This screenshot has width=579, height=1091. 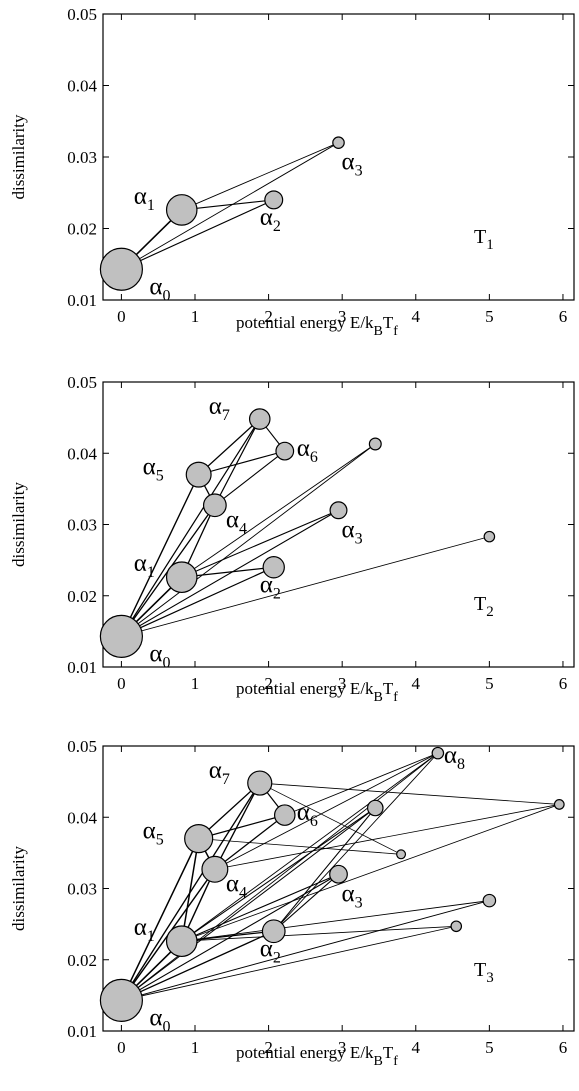 I want to click on edge-a0-a8, so click(x=280, y=876).